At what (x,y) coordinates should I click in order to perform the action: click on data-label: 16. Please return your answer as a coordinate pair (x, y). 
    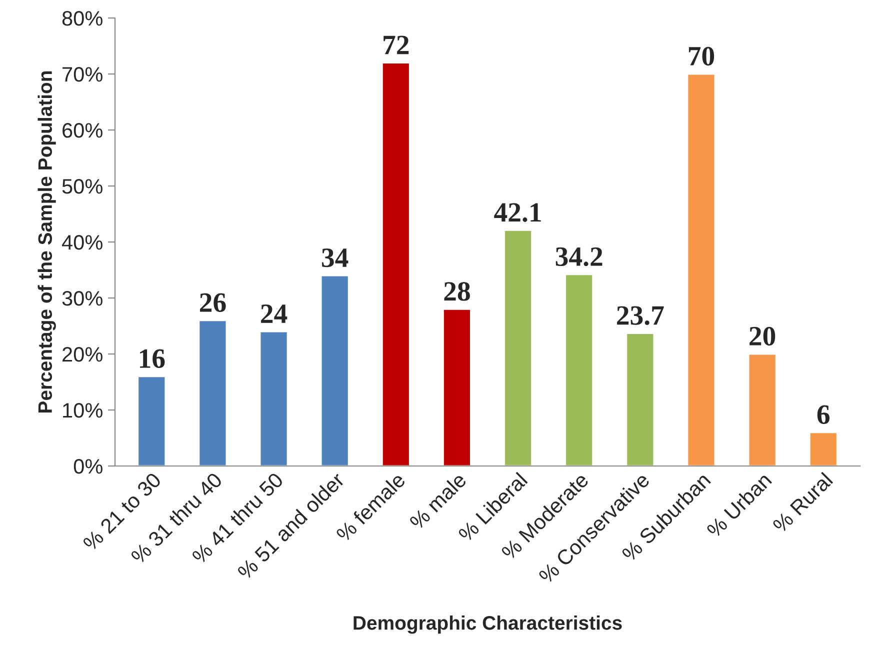
    Looking at the image, I should click on (152, 358).